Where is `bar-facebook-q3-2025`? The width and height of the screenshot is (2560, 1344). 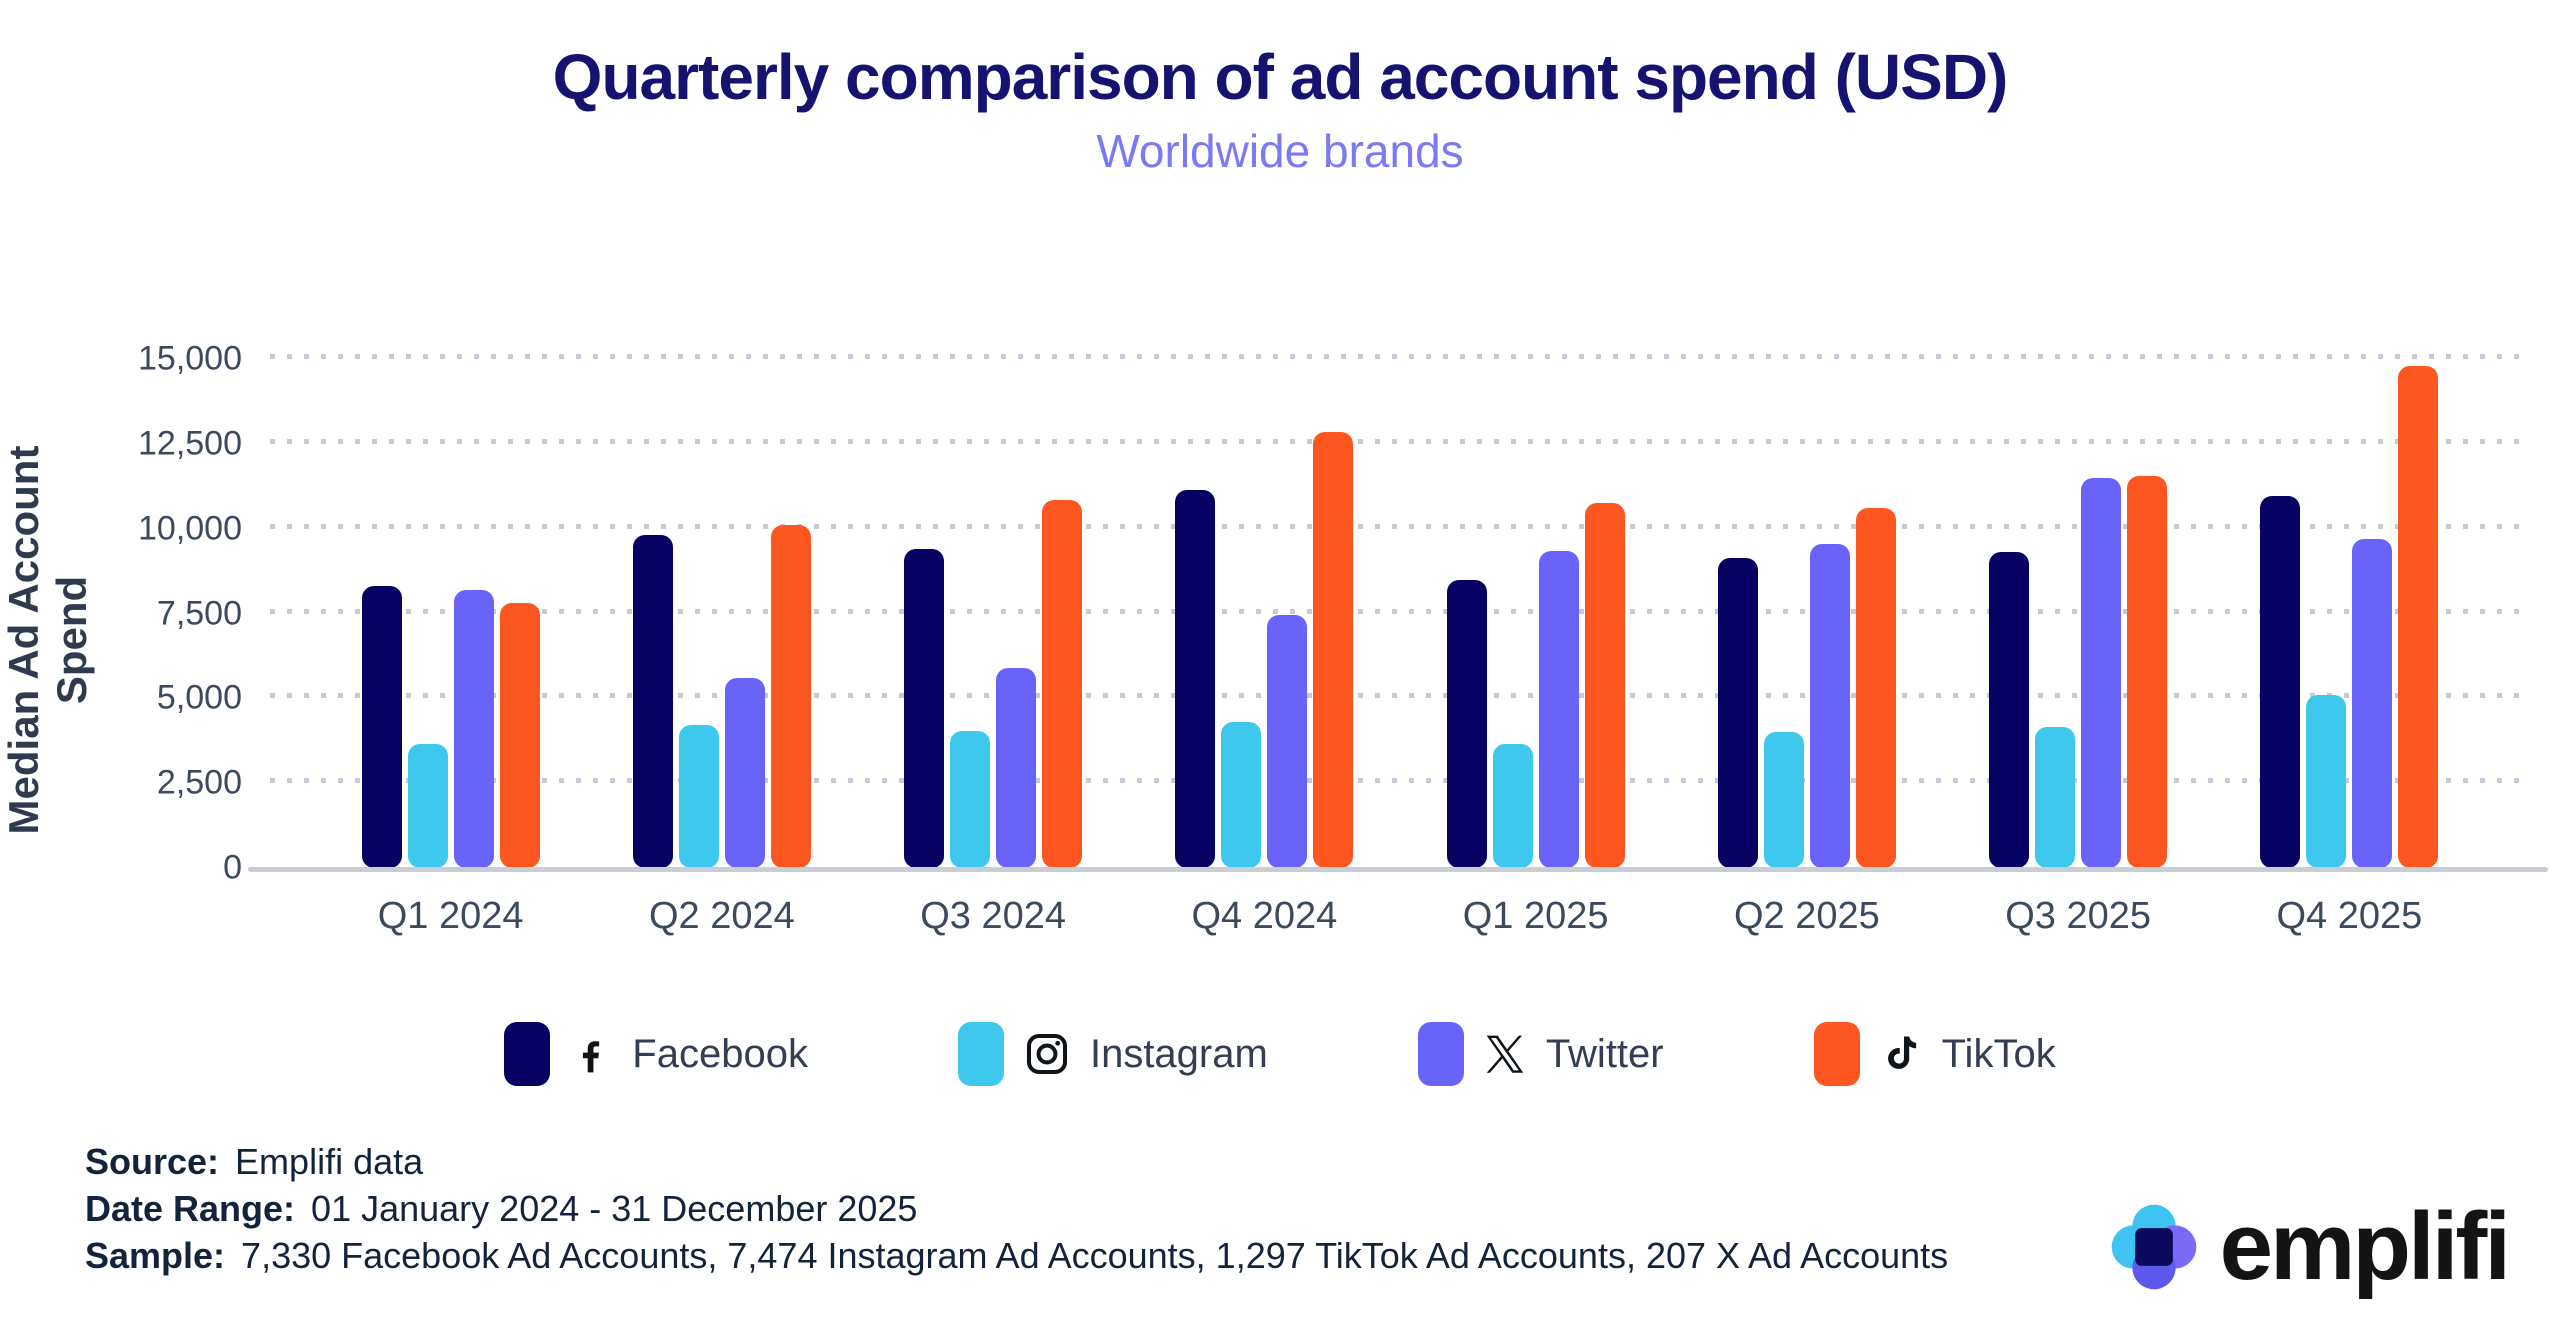
bar-facebook-q3-2025 is located at coordinates (2009, 710).